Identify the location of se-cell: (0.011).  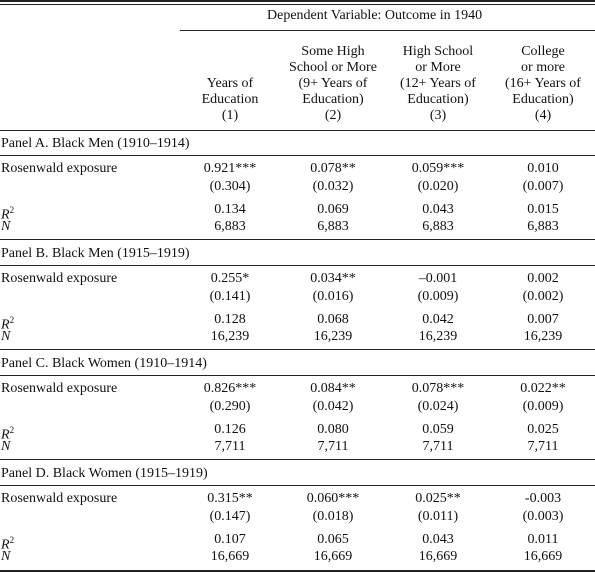
(438, 516).